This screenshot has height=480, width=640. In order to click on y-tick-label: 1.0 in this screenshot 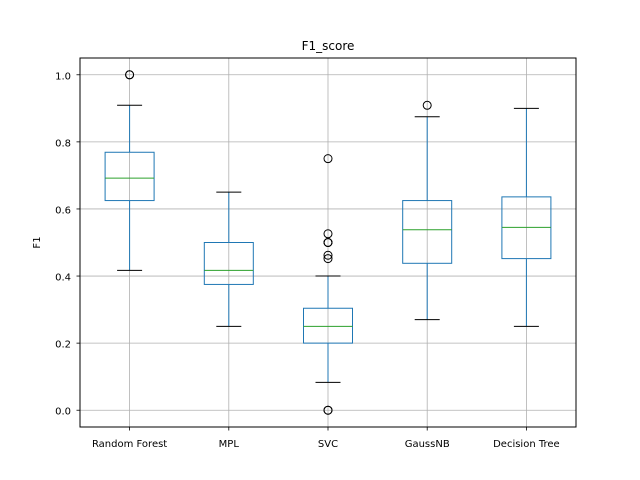, I will do `click(63, 76)`.